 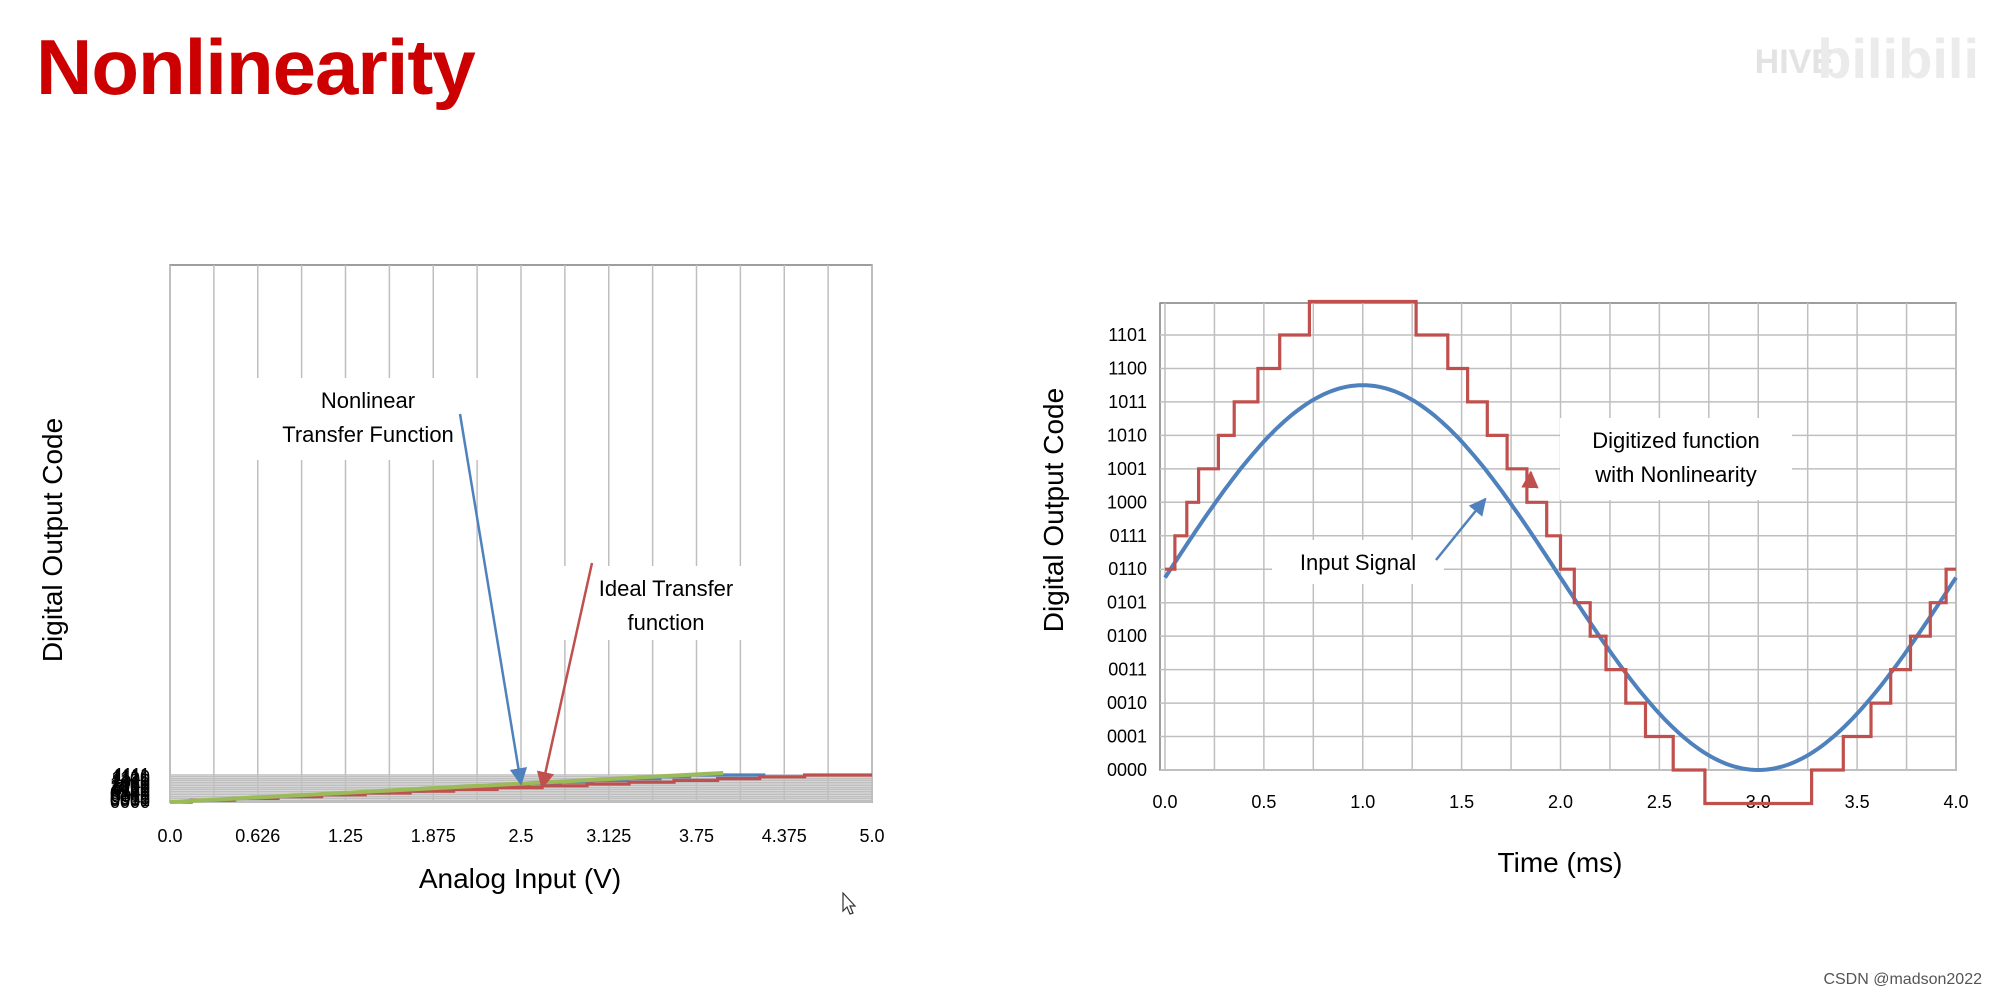 I want to click on x-tick-label: 1.5, so click(x=1461, y=802).